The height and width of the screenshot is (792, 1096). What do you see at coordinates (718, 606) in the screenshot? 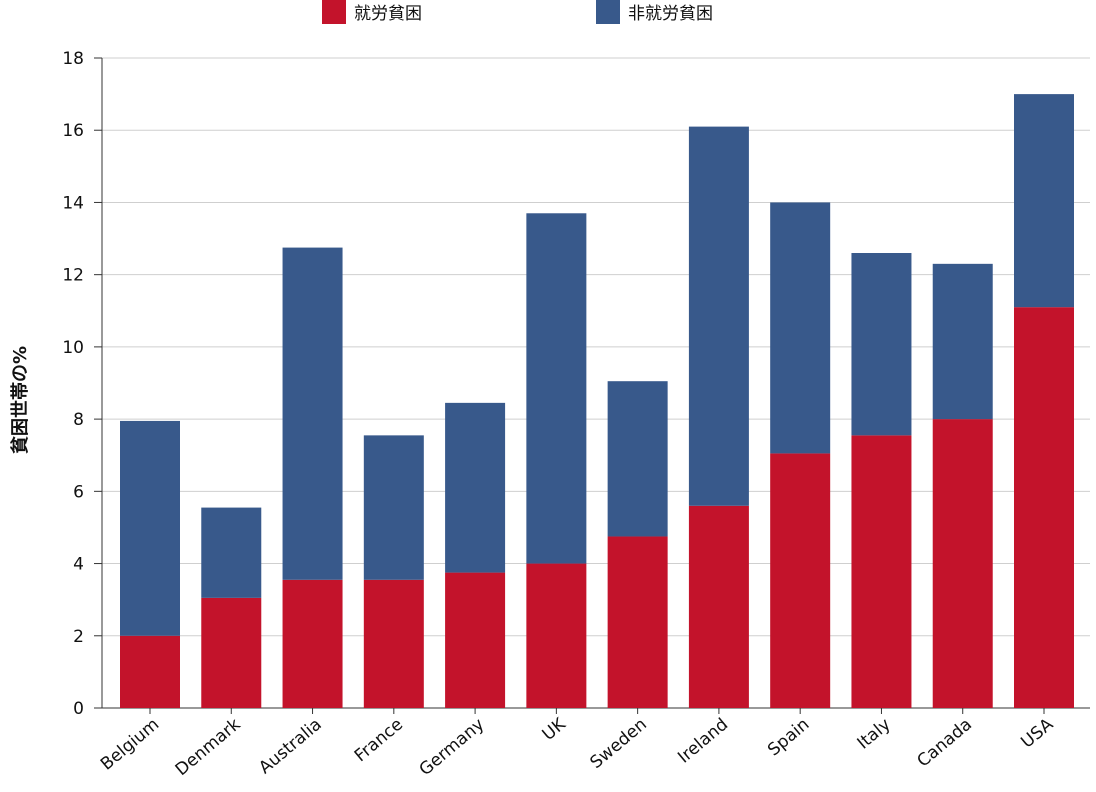
I see `bar-working-poverty-ireland` at bounding box center [718, 606].